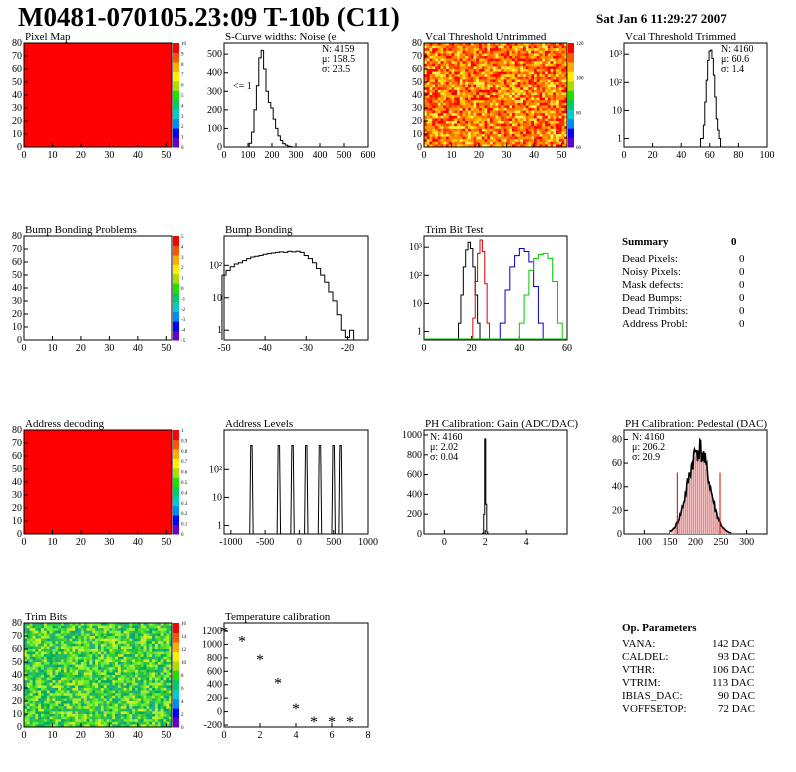 The width and height of the screenshot is (796, 772). I want to click on palette-label: 0.1, so click(184, 525).